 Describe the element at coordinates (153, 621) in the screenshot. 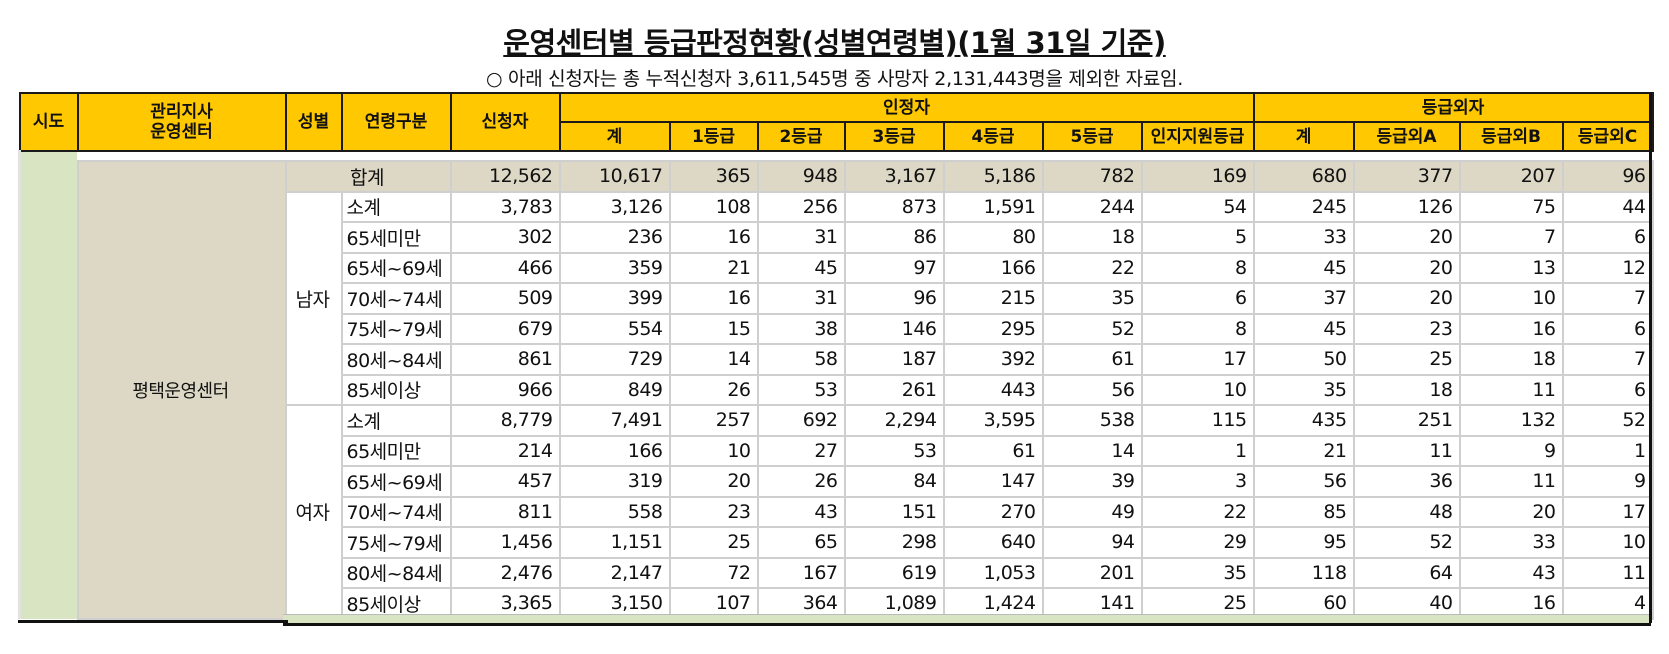

I see `table-bottom-border` at that location.